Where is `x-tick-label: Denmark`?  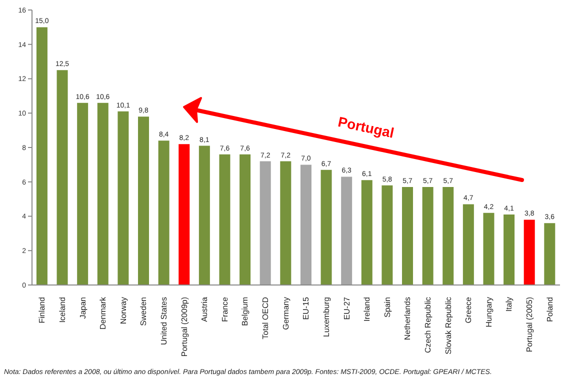
x-tick-label: Denmark is located at coordinates (103, 313).